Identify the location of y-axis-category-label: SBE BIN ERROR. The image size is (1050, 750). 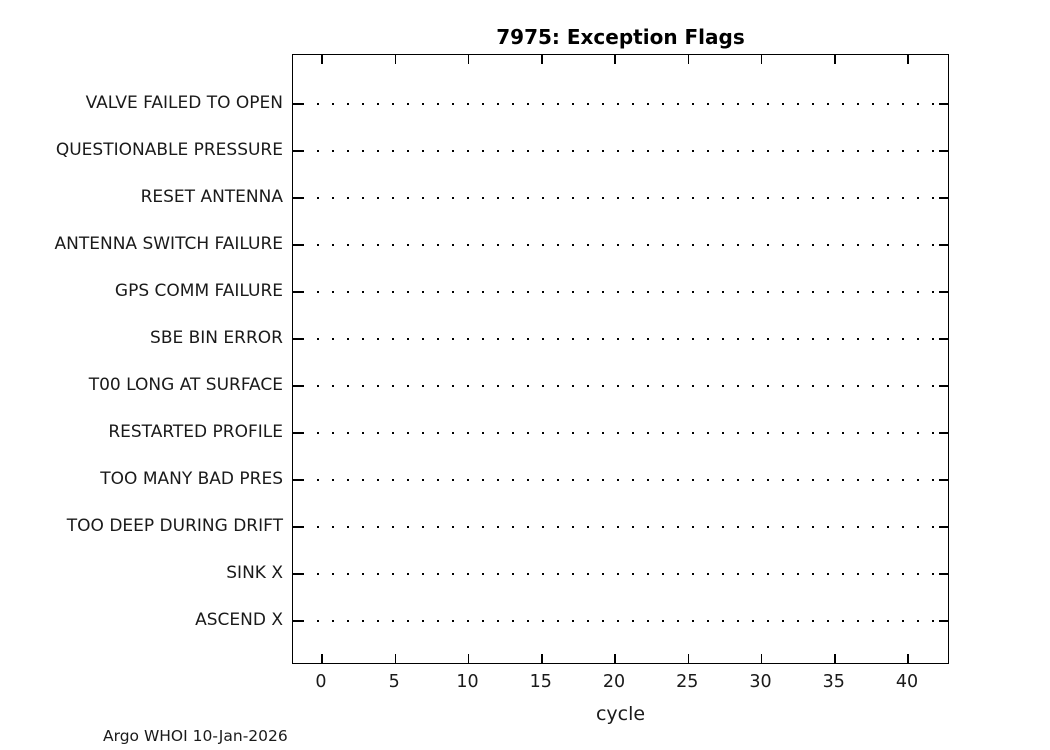
(216, 338).